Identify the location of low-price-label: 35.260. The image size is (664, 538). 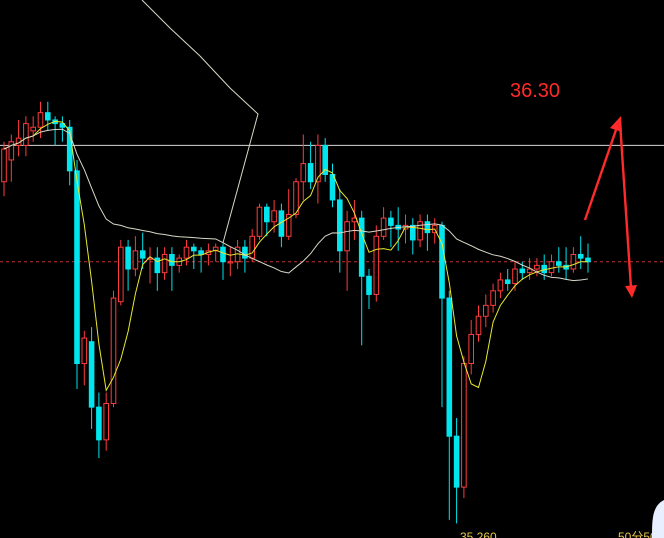
(478, 534).